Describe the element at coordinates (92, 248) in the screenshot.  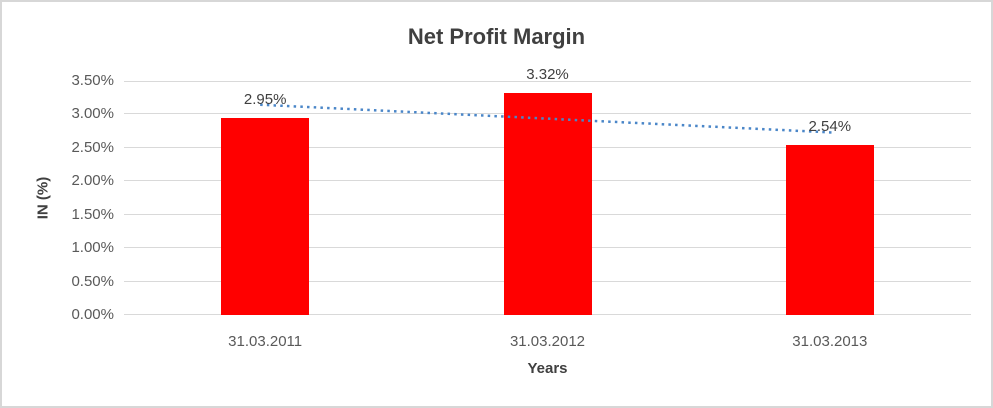
I see `y-tick-label: 1.00%` at that location.